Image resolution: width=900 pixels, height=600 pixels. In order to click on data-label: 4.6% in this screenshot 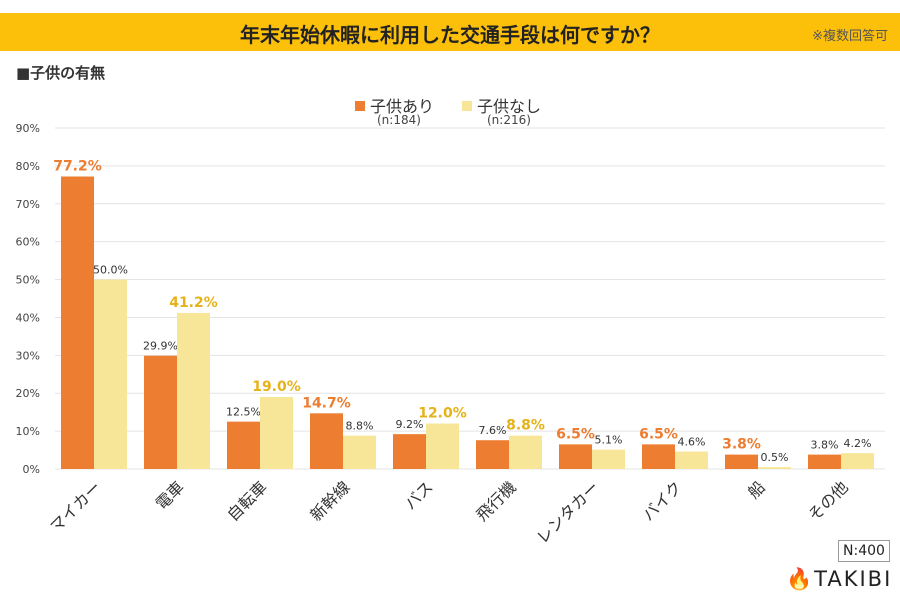, I will do `click(692, 442)`.